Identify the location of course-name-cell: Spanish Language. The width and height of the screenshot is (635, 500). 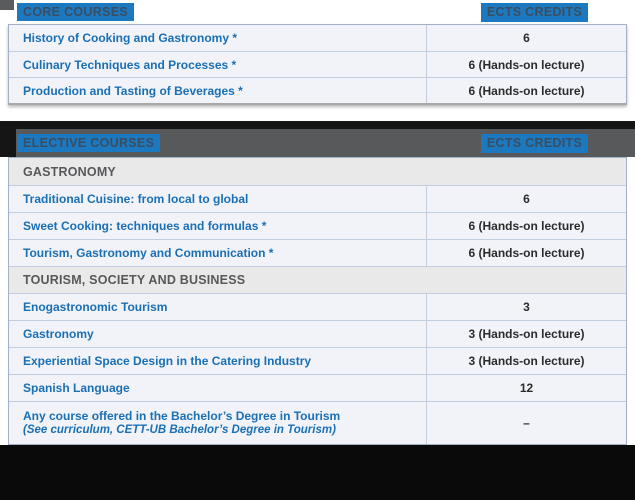
(217, 388).